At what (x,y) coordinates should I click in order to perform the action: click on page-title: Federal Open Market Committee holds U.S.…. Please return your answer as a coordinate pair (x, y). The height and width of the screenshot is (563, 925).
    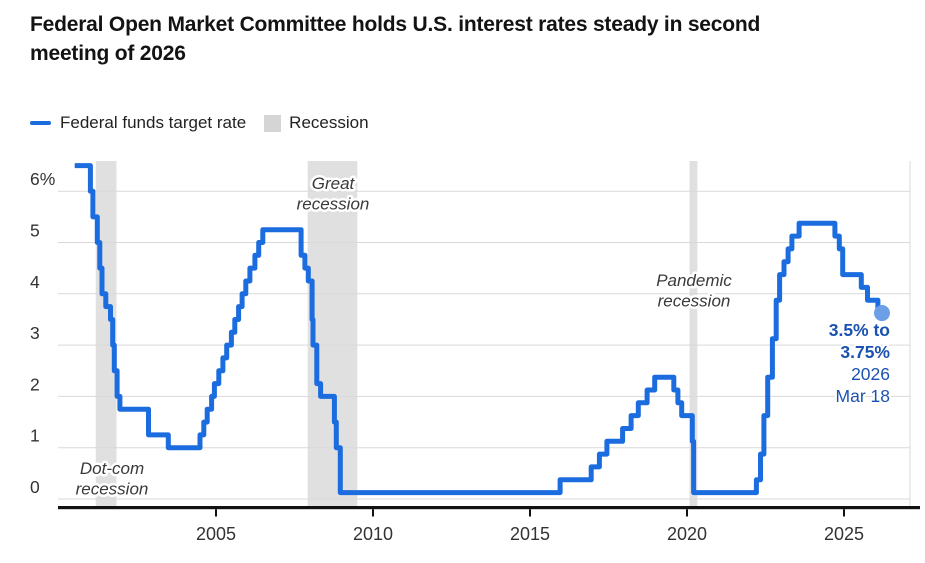
    Looking at the image, I should click on (395, 39).